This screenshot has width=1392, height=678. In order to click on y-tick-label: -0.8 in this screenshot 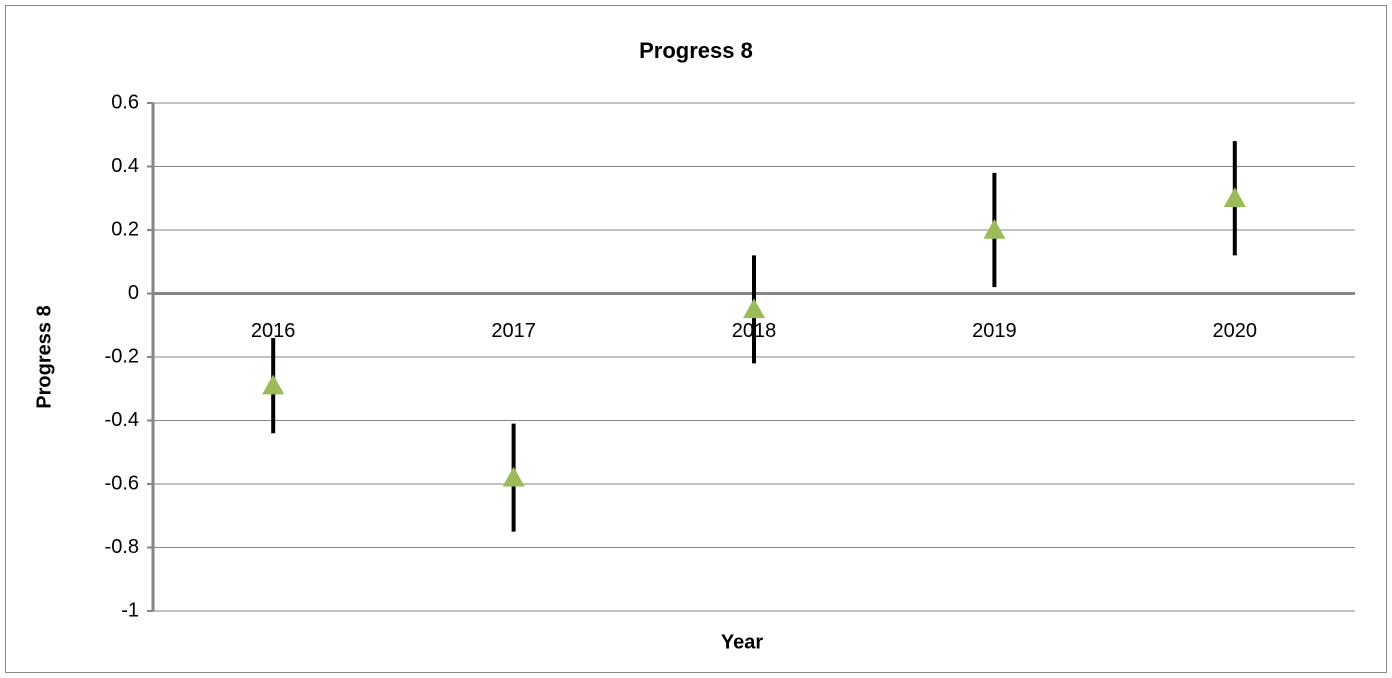, I will do `click(122, 547)`.